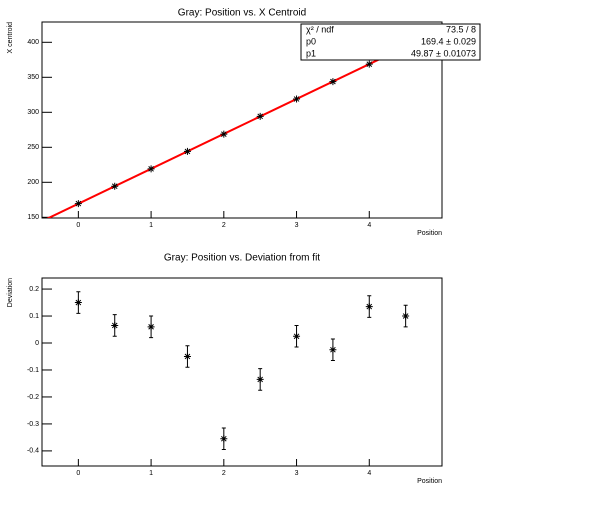  What do you see at coordinates (10, 38) in the screenshot?
I see `y-axis-label: X centroid` at bounding box center [10, 38].